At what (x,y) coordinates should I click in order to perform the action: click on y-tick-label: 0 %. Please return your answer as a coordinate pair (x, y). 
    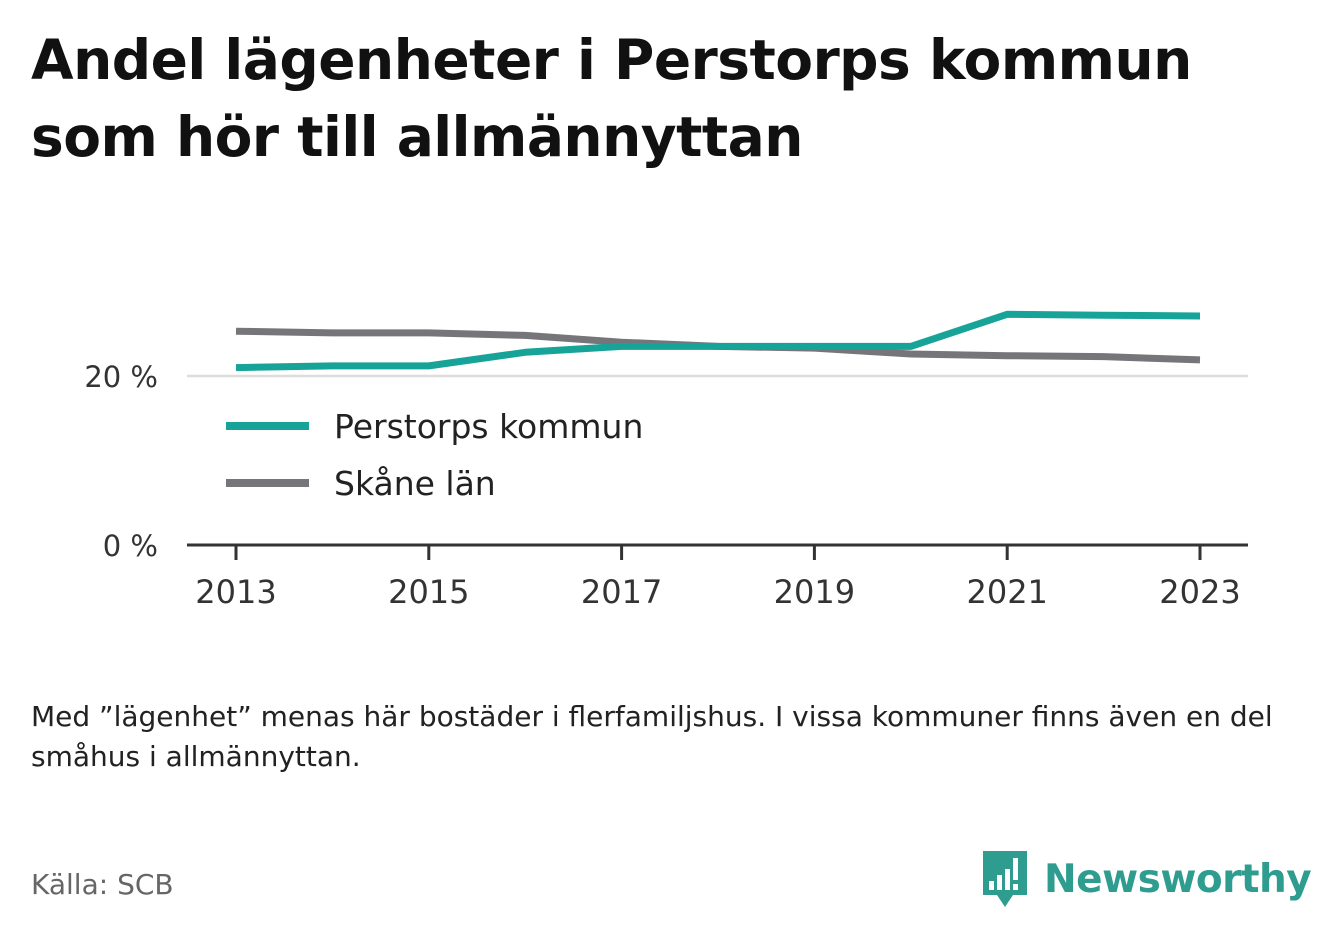
    Looking at the image, I should click on (130, 546).